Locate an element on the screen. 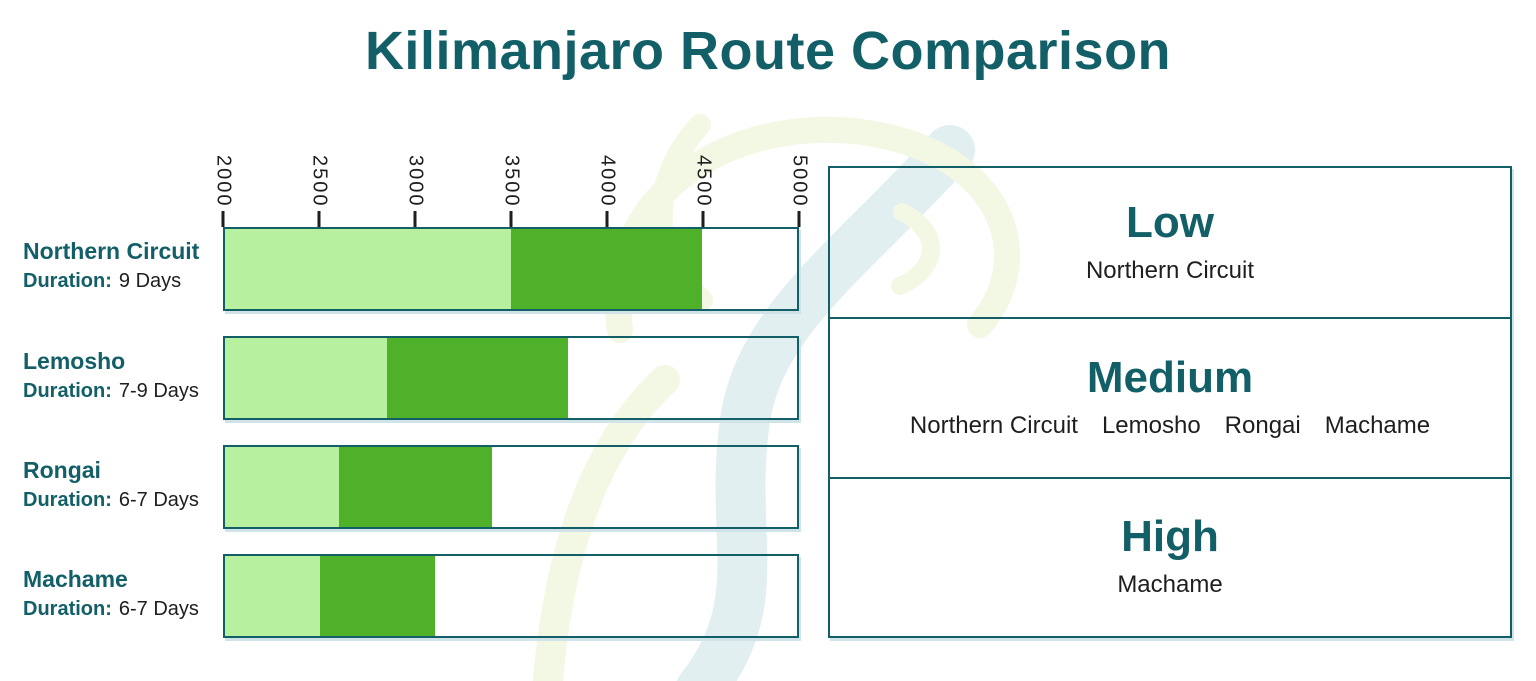  level-routes: Machame is located at coordinates (1169, 585).